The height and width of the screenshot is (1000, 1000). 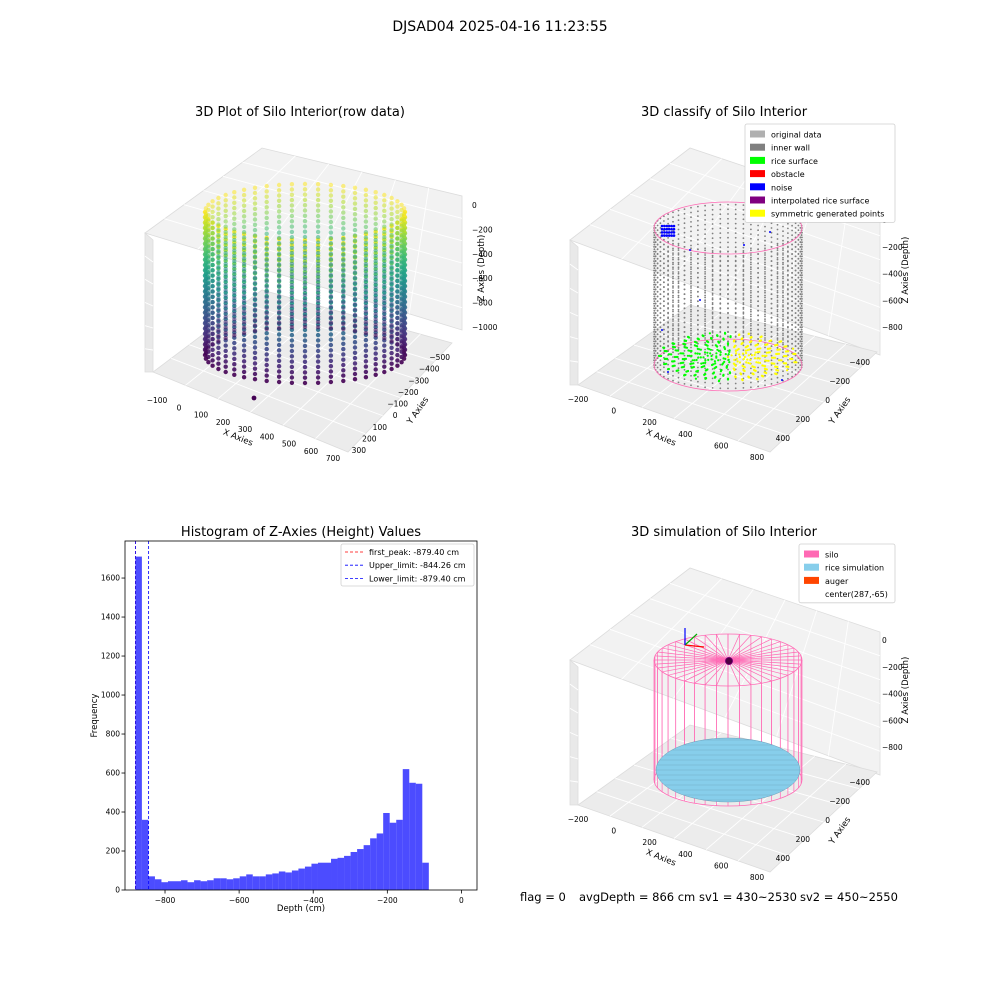 I want to click on z-tick-label: −600, so click(x=892, y=300).